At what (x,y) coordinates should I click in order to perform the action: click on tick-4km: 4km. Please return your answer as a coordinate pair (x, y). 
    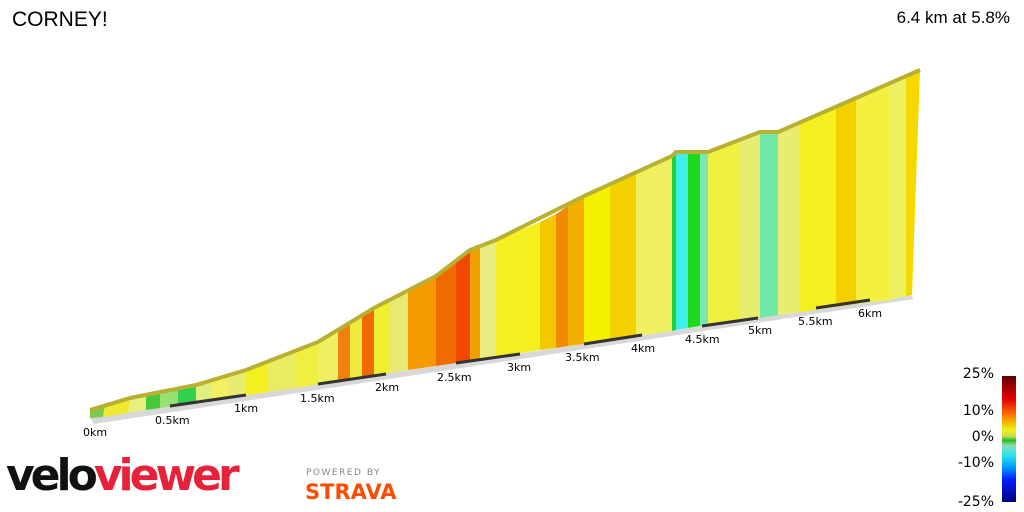
    Looking at the image, I should click on (643, 348).